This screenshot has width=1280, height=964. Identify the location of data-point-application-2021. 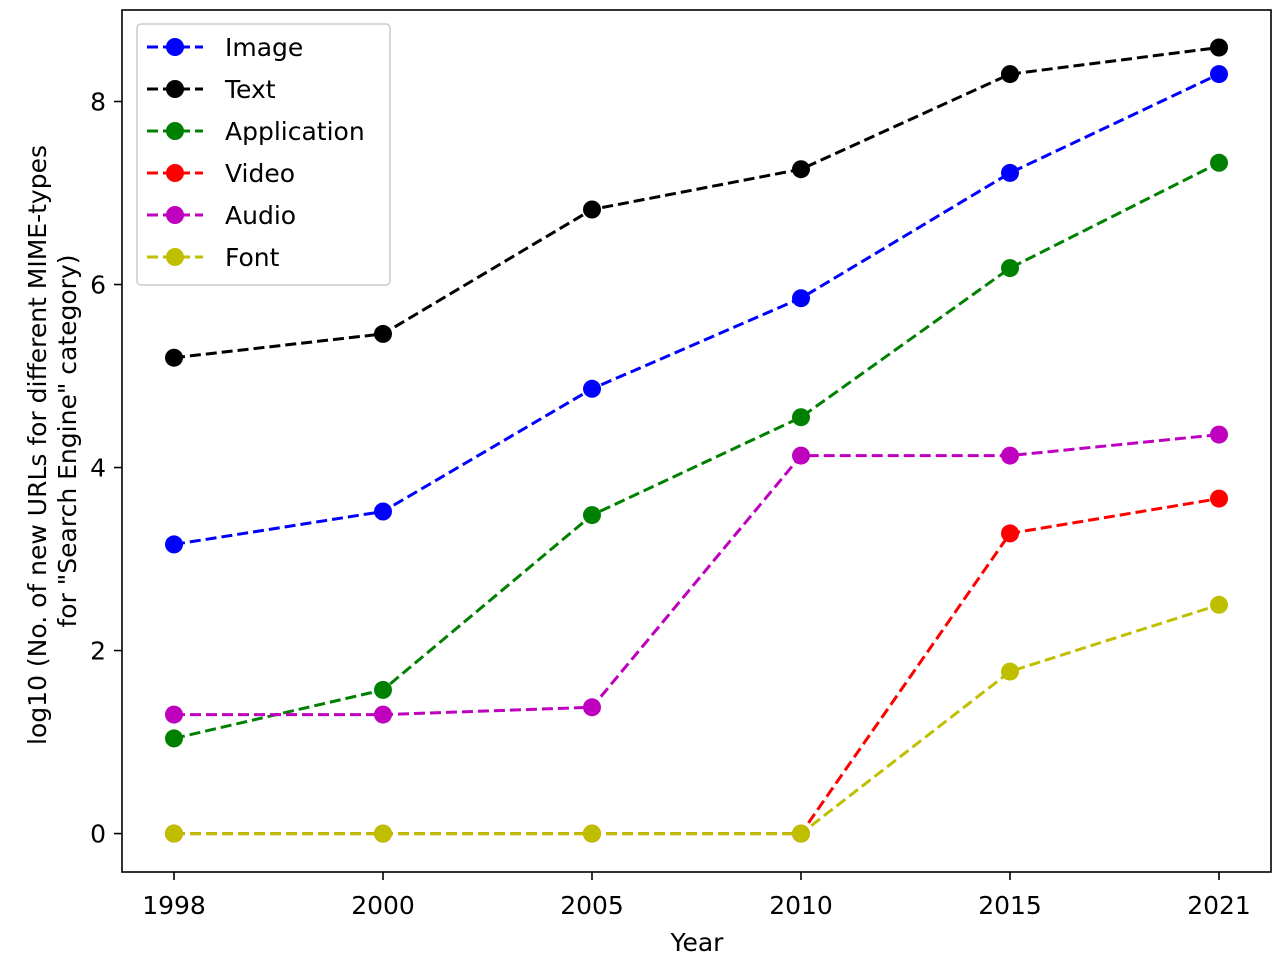
(1219, 162).